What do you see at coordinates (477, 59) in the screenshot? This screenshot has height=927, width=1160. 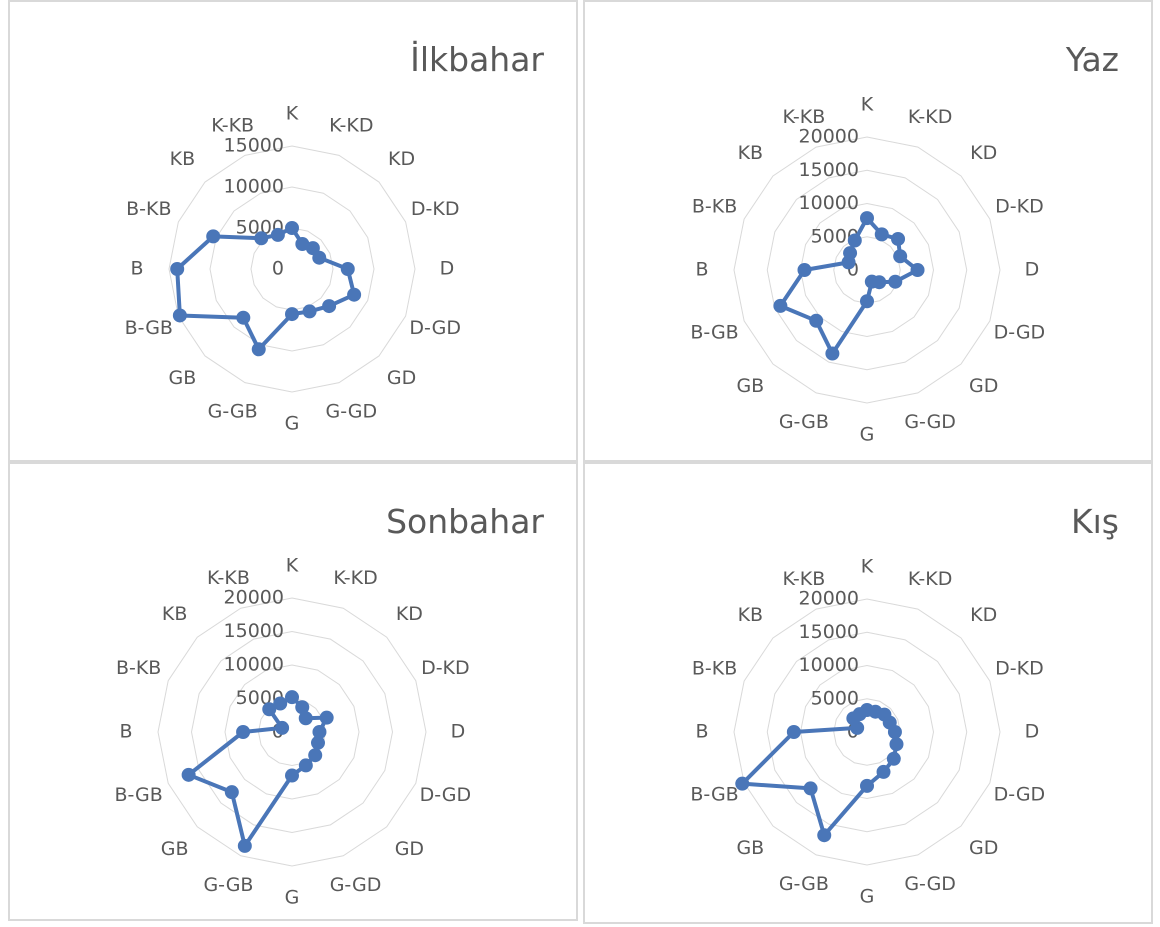 I see `chart-title: İlkbahar` at bounding box center [477, 59].